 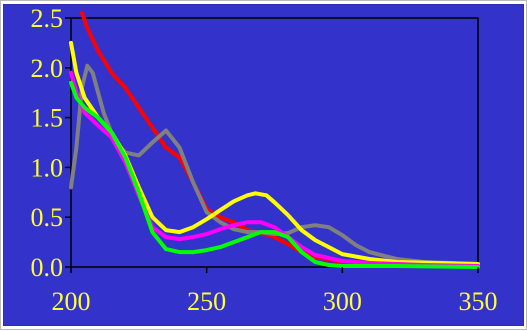 I want to click on y-tick-label: 0.5, so click(x=47, y=217).